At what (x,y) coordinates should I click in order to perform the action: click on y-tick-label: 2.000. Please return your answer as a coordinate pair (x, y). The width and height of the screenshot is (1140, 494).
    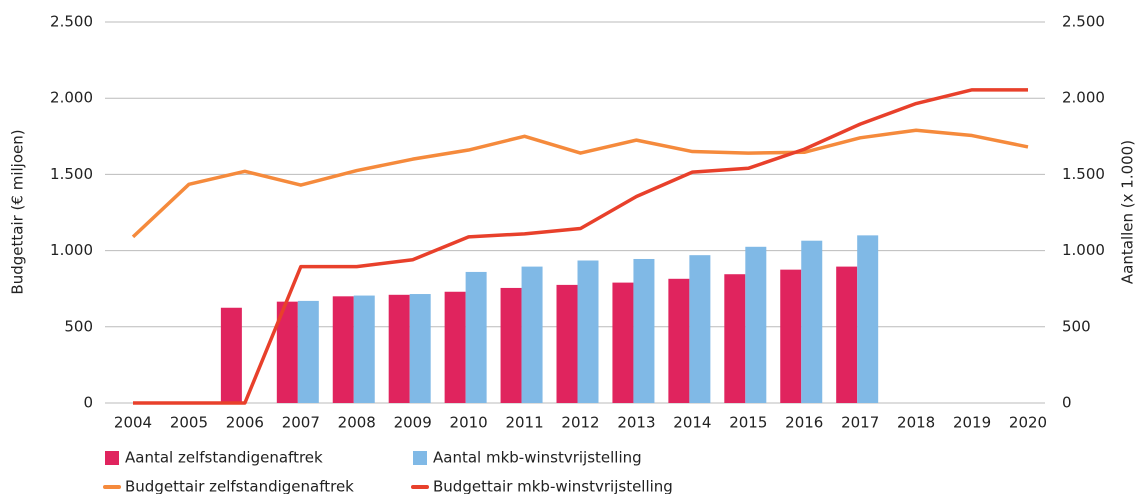
    Looking at the image, I should click on (71, 98).